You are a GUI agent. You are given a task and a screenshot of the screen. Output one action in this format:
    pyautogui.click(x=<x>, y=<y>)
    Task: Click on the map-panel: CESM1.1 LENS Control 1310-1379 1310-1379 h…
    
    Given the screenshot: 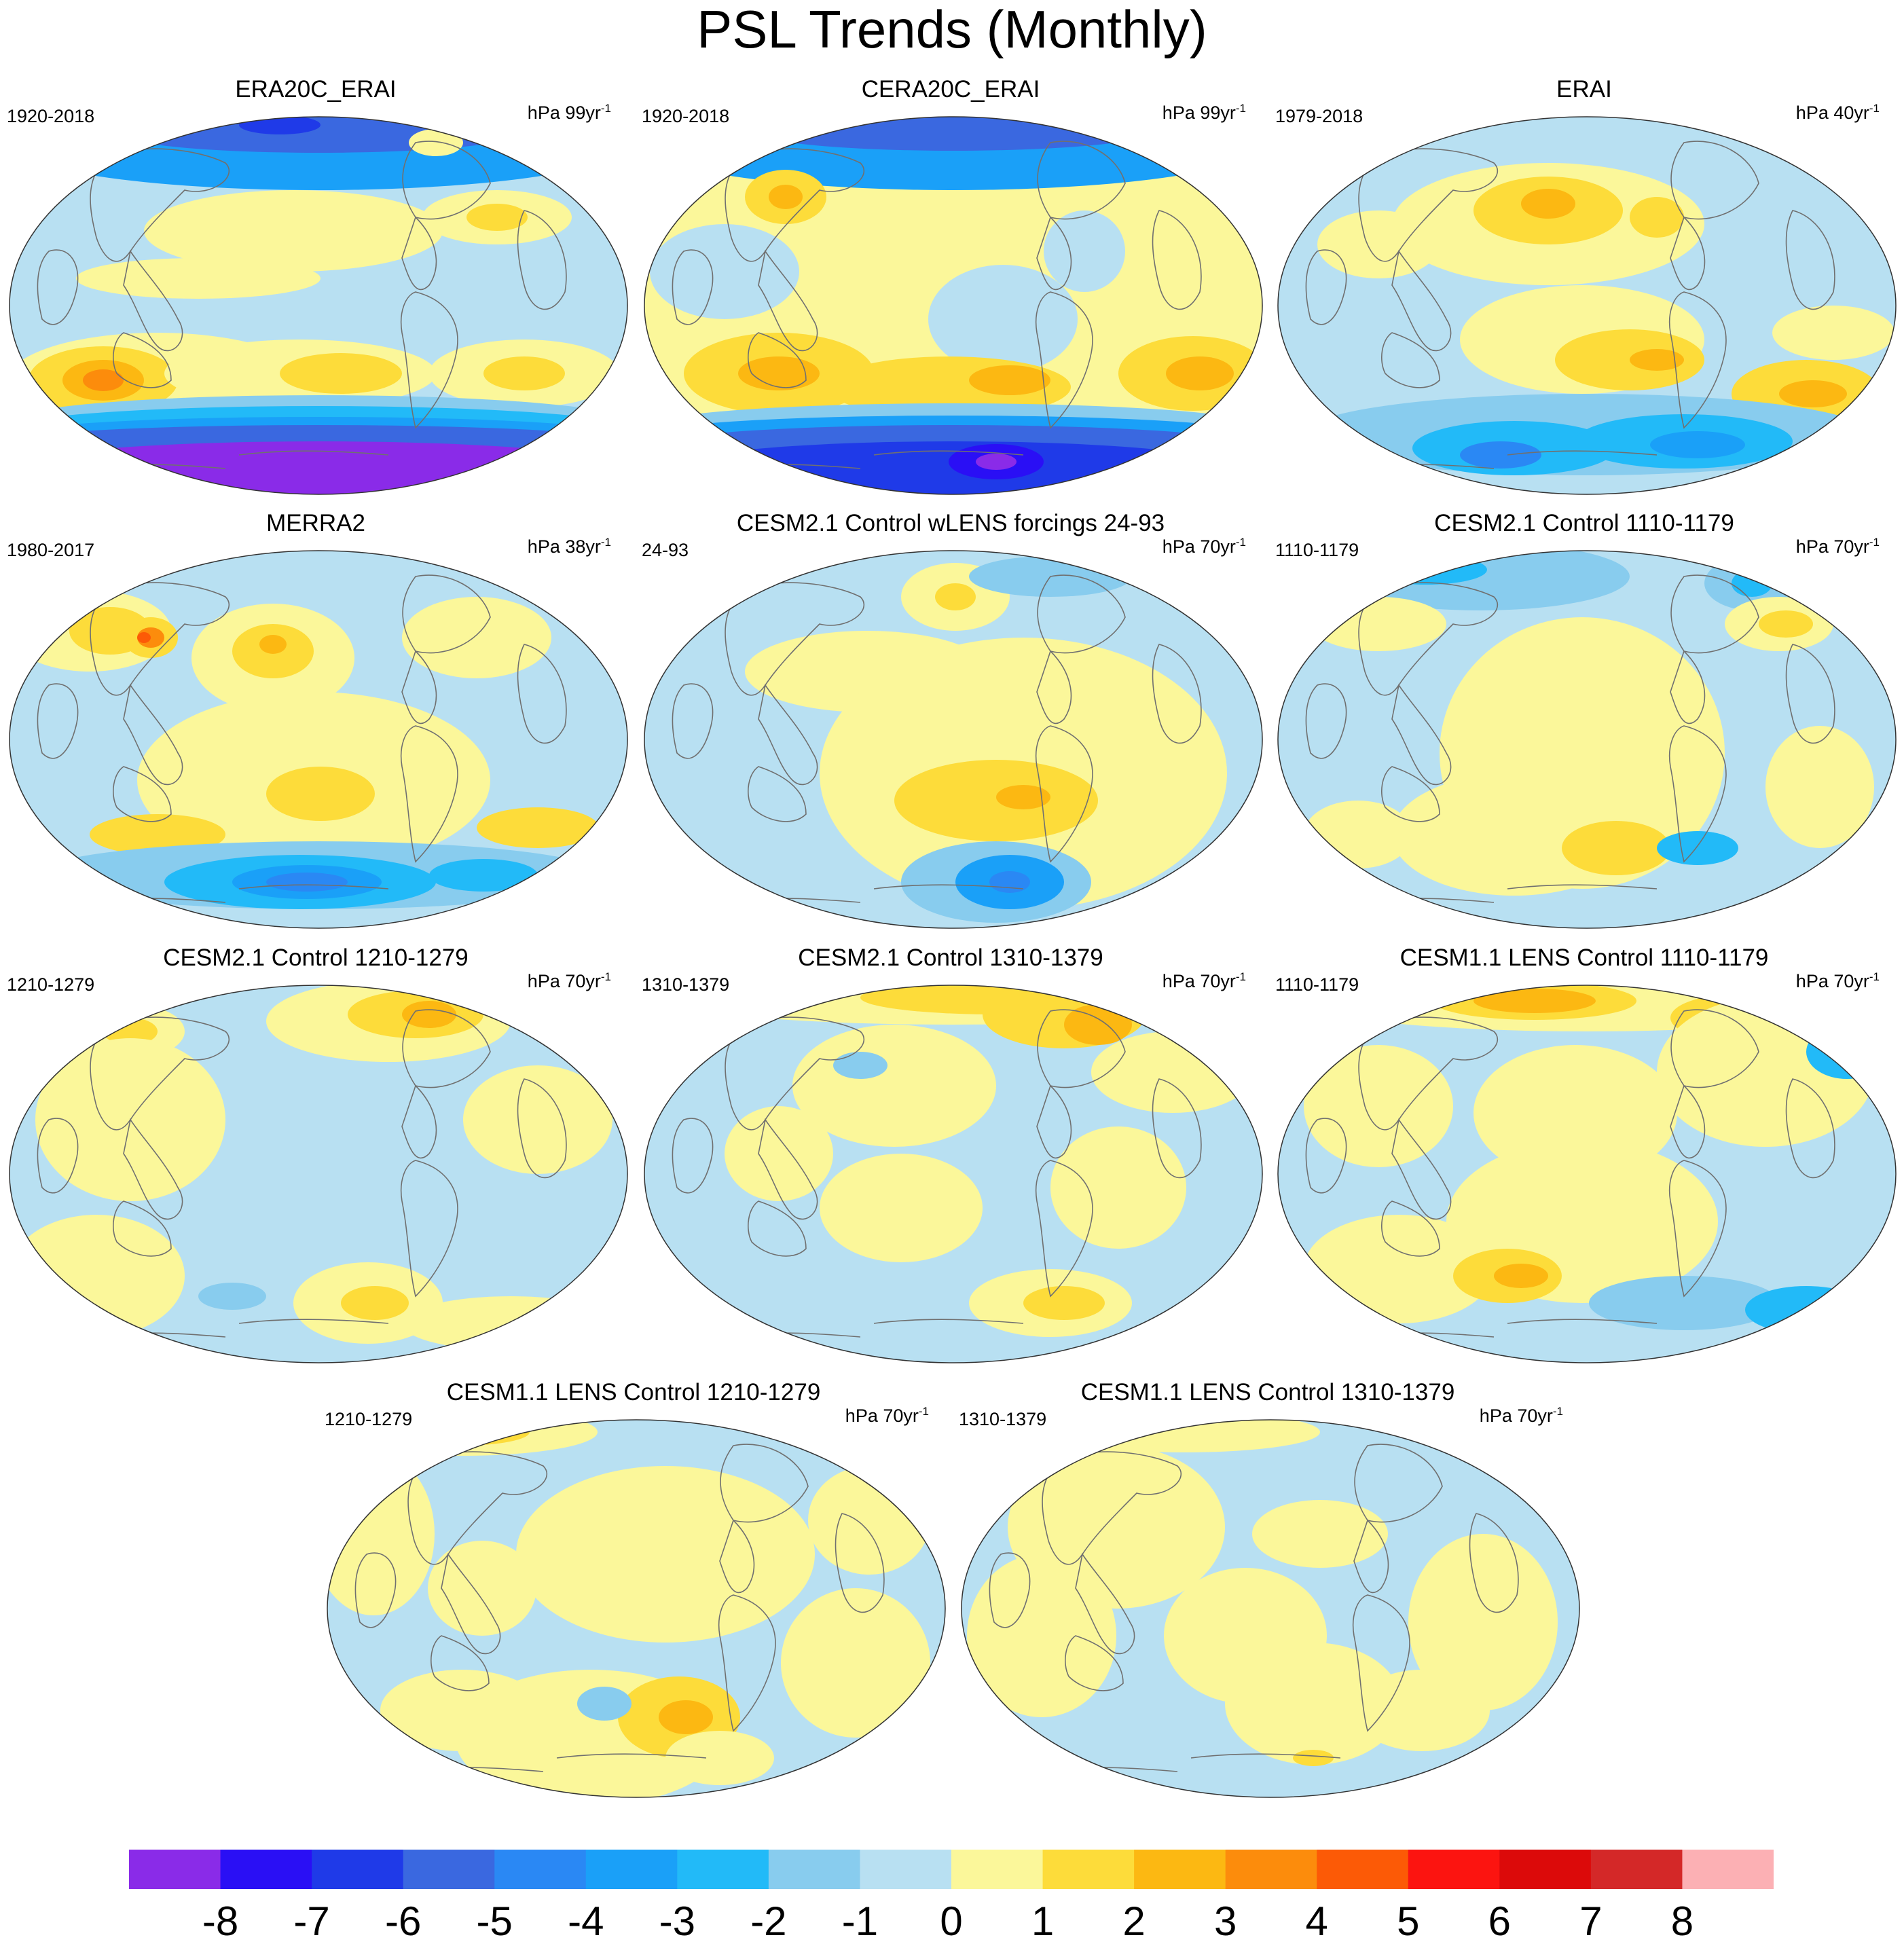 What is the action you would take?
    pyautogui.click(x=1267, y=1590)
    